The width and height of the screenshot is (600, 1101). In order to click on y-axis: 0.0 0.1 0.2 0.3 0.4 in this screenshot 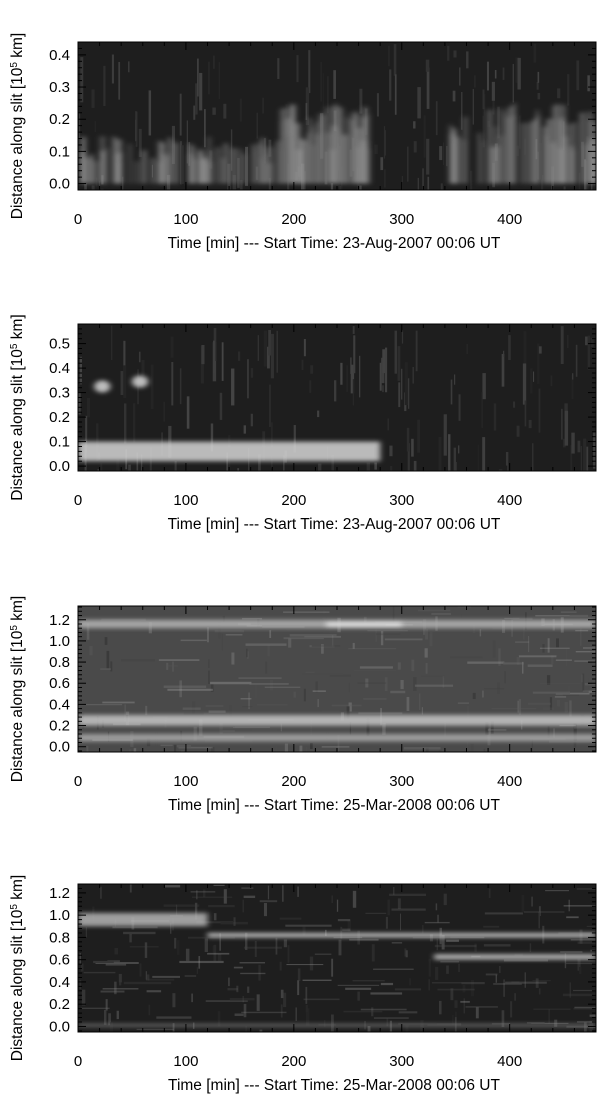, I will do `click(322, 117)`.